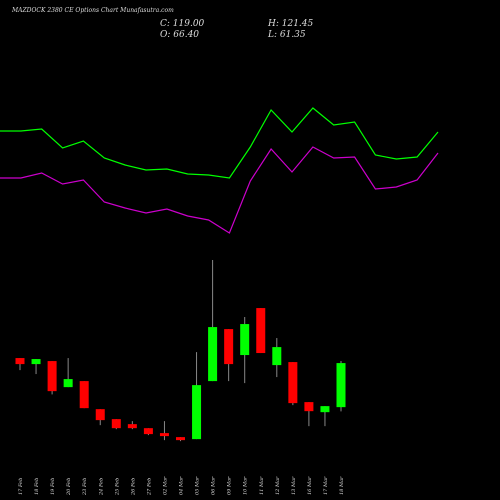 The image size is (500, 500). I want to click on x-tick-label: 09 Mar, so click(230, 485).